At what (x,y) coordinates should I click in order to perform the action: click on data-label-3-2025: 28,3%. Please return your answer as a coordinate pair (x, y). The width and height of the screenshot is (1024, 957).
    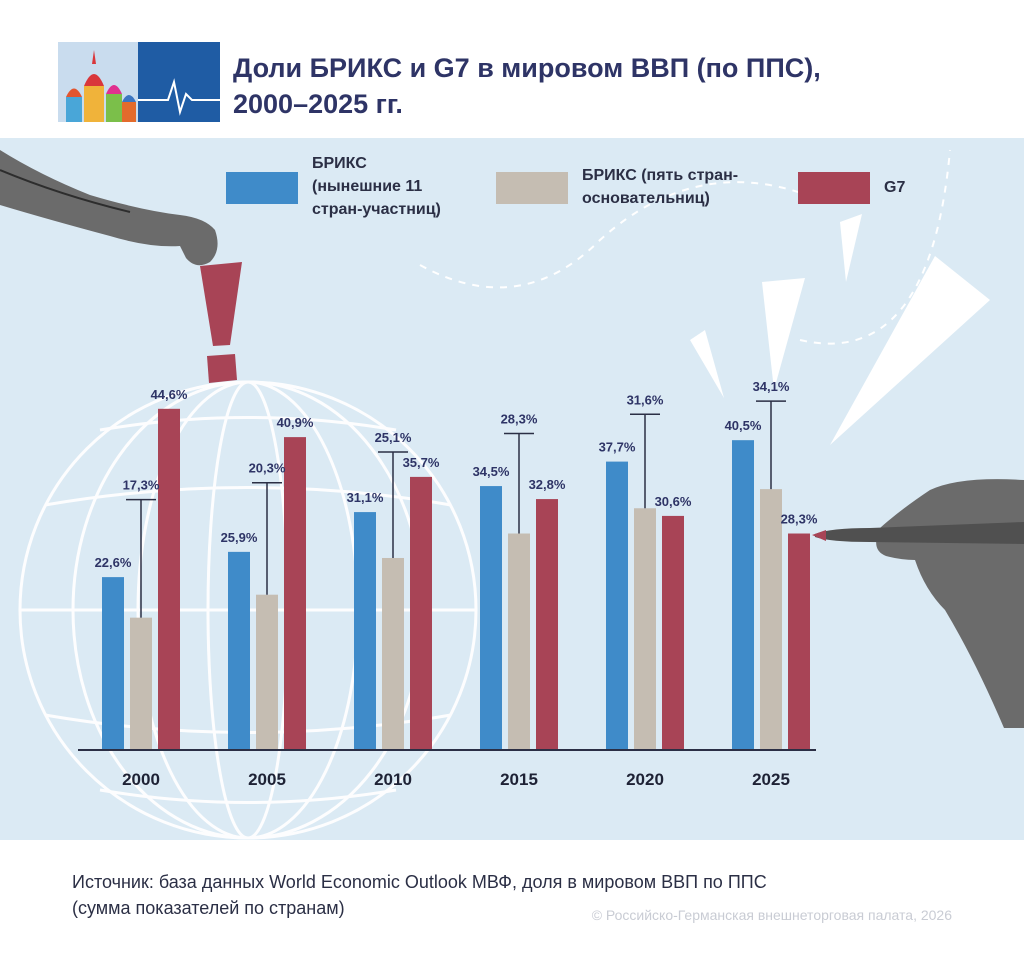
    Looking at the image, I should click on (799, 519).